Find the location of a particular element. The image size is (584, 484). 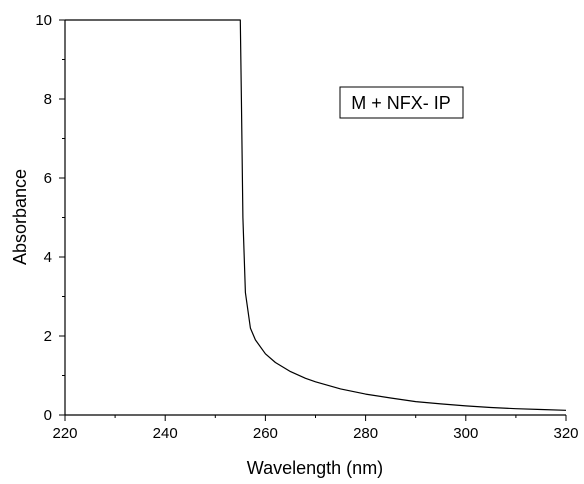

x-axis-title: Wavelength (nm) is located at coordinates (315, 468).